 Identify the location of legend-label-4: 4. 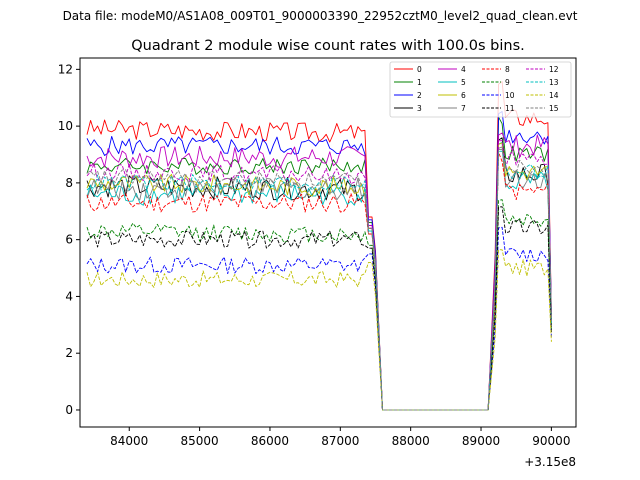
(463, 69).